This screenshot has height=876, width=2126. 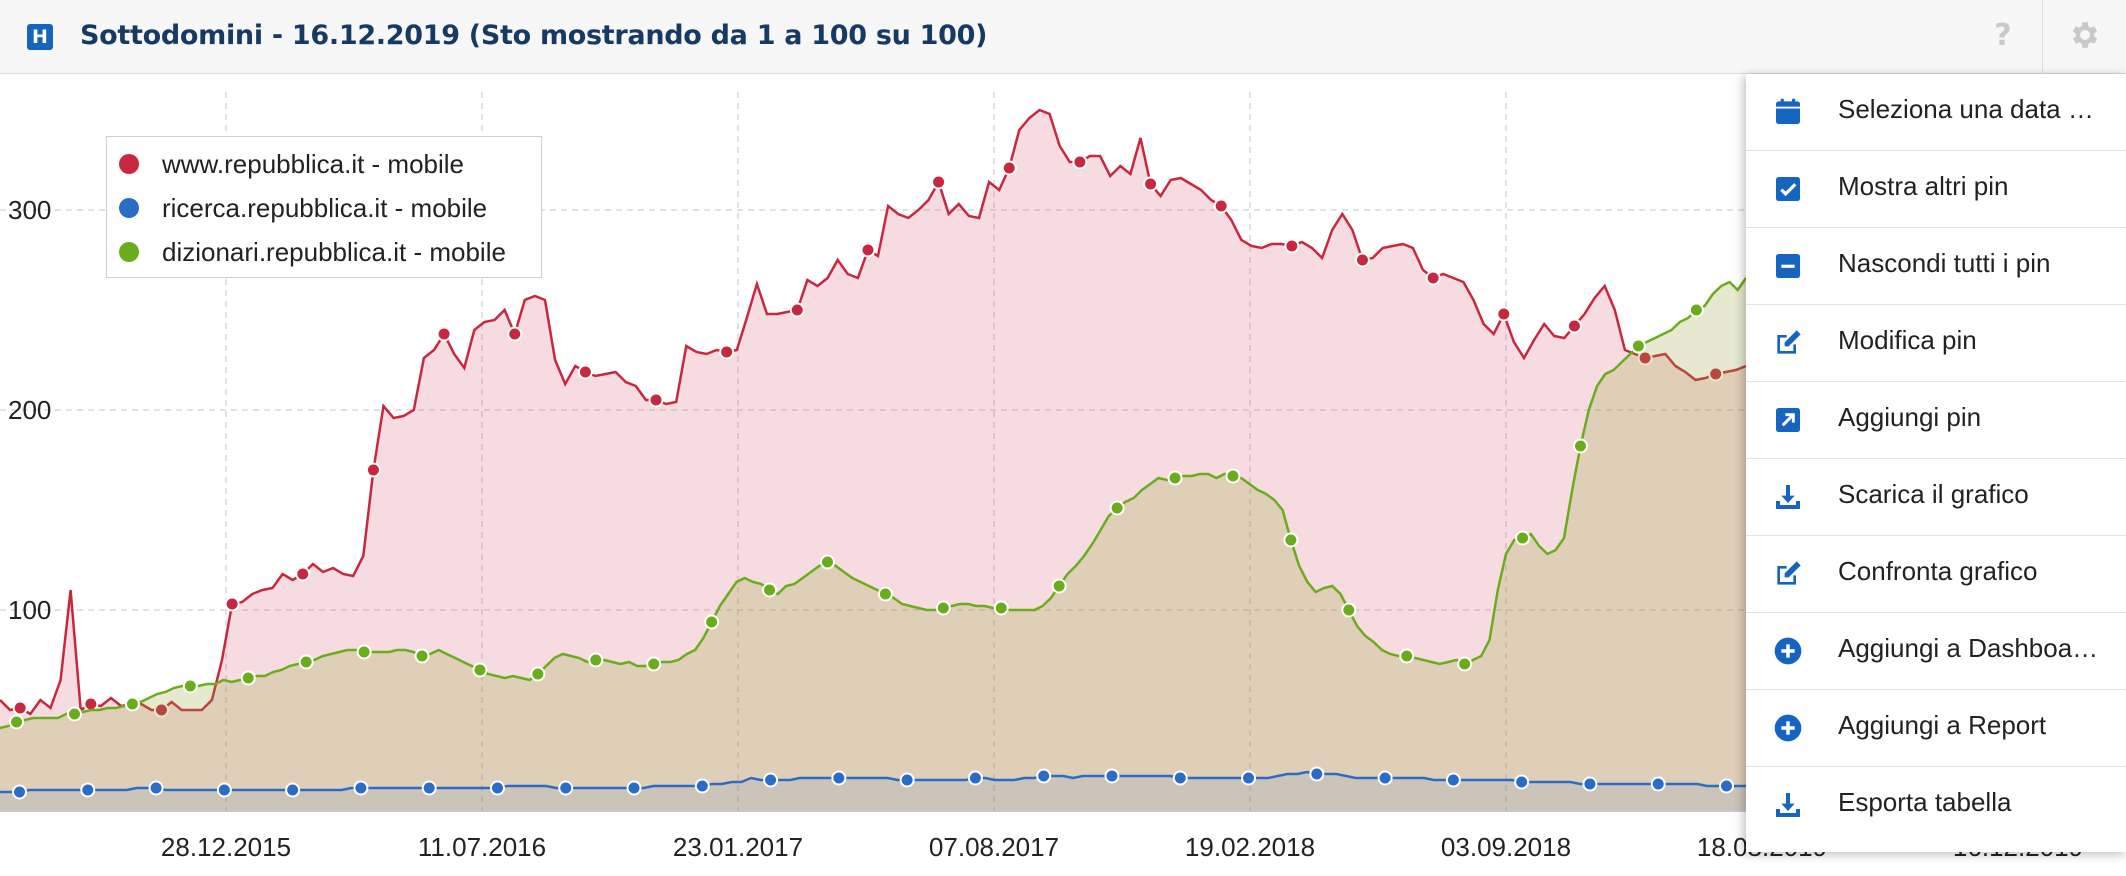 What do you see at coordinates (29, 610) in the screenshot?
I see `y-tick-label: 100` at bounding box center [29, 610].